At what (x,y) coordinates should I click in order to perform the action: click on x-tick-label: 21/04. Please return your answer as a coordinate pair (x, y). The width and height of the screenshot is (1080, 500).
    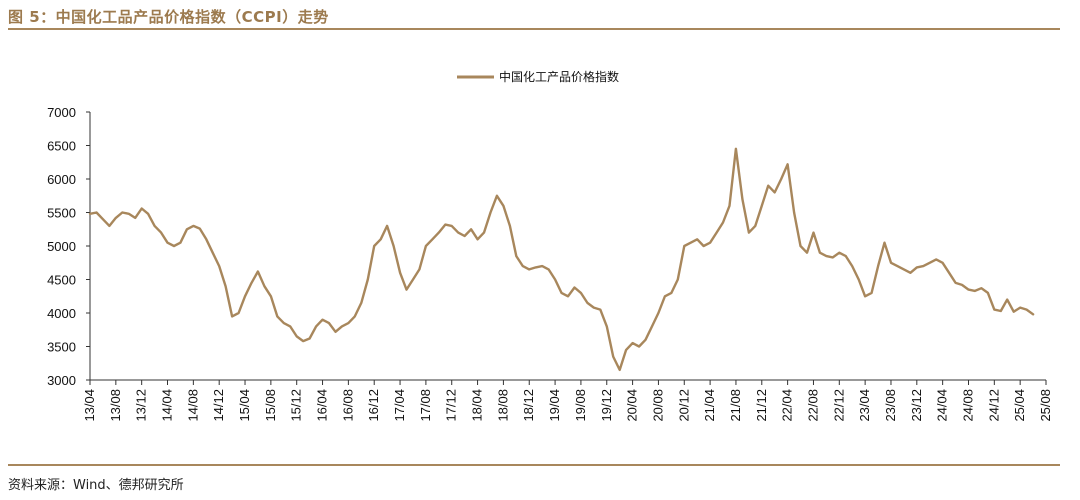
    Looking at the image, I should click on (709, 405).